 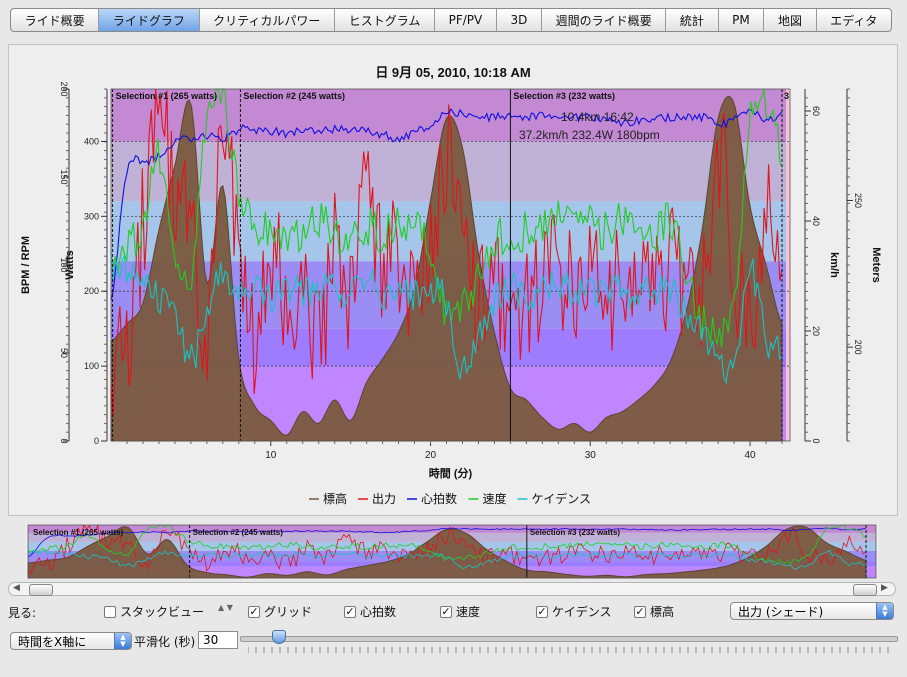 I want to click on hover-readout-line1: 10.4km 16:42, so click(x=597, y=117).